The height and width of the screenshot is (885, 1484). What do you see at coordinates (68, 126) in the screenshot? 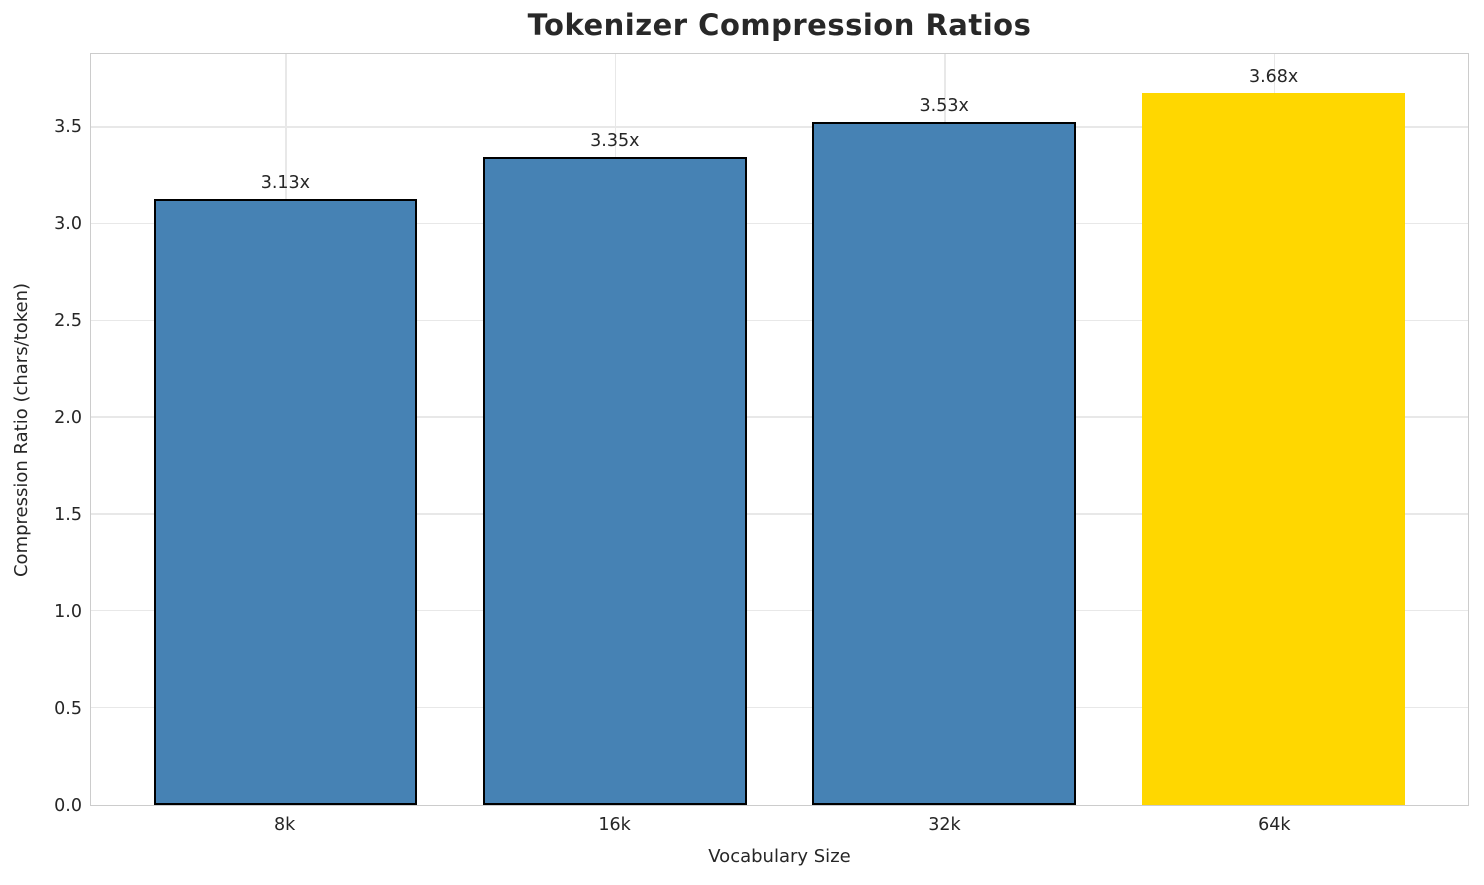
I see `y-tick-label: 3.5` at bounding box center [68, 126].